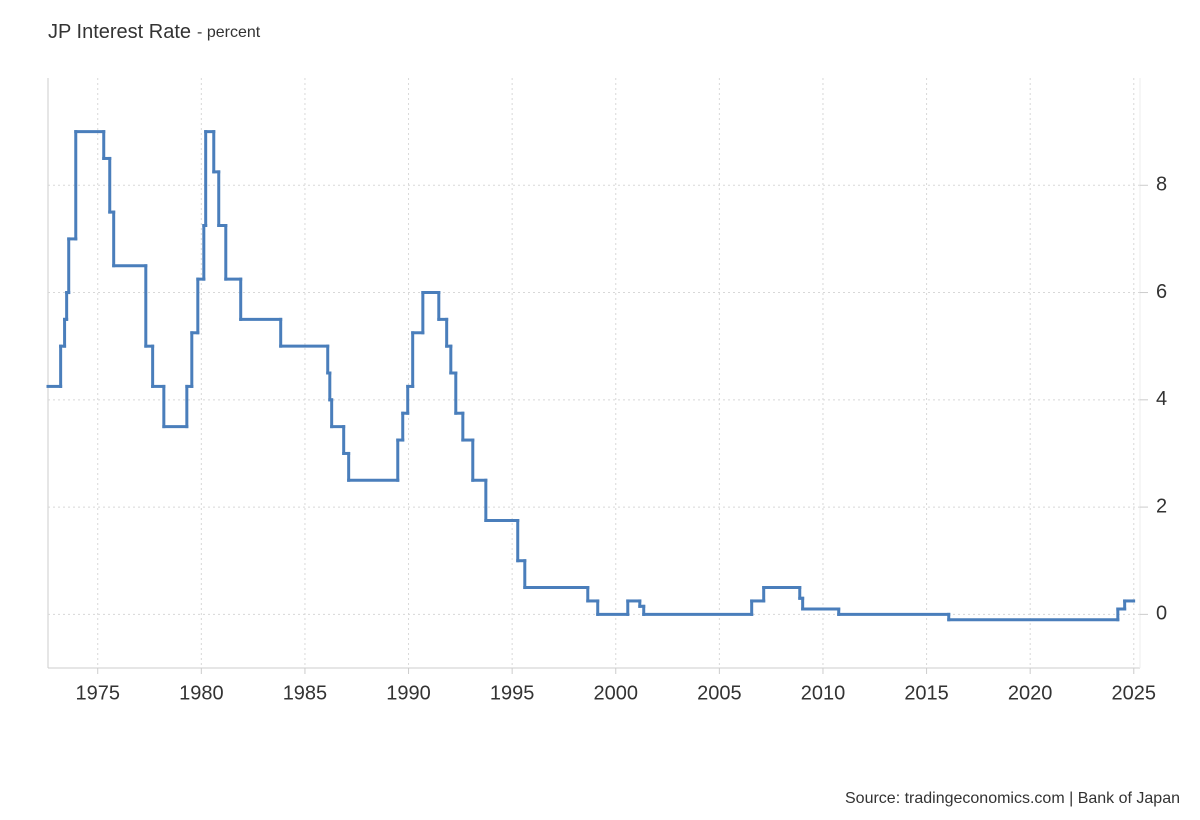  I want to click on x-tick-label: 1980, so click(201, 693).